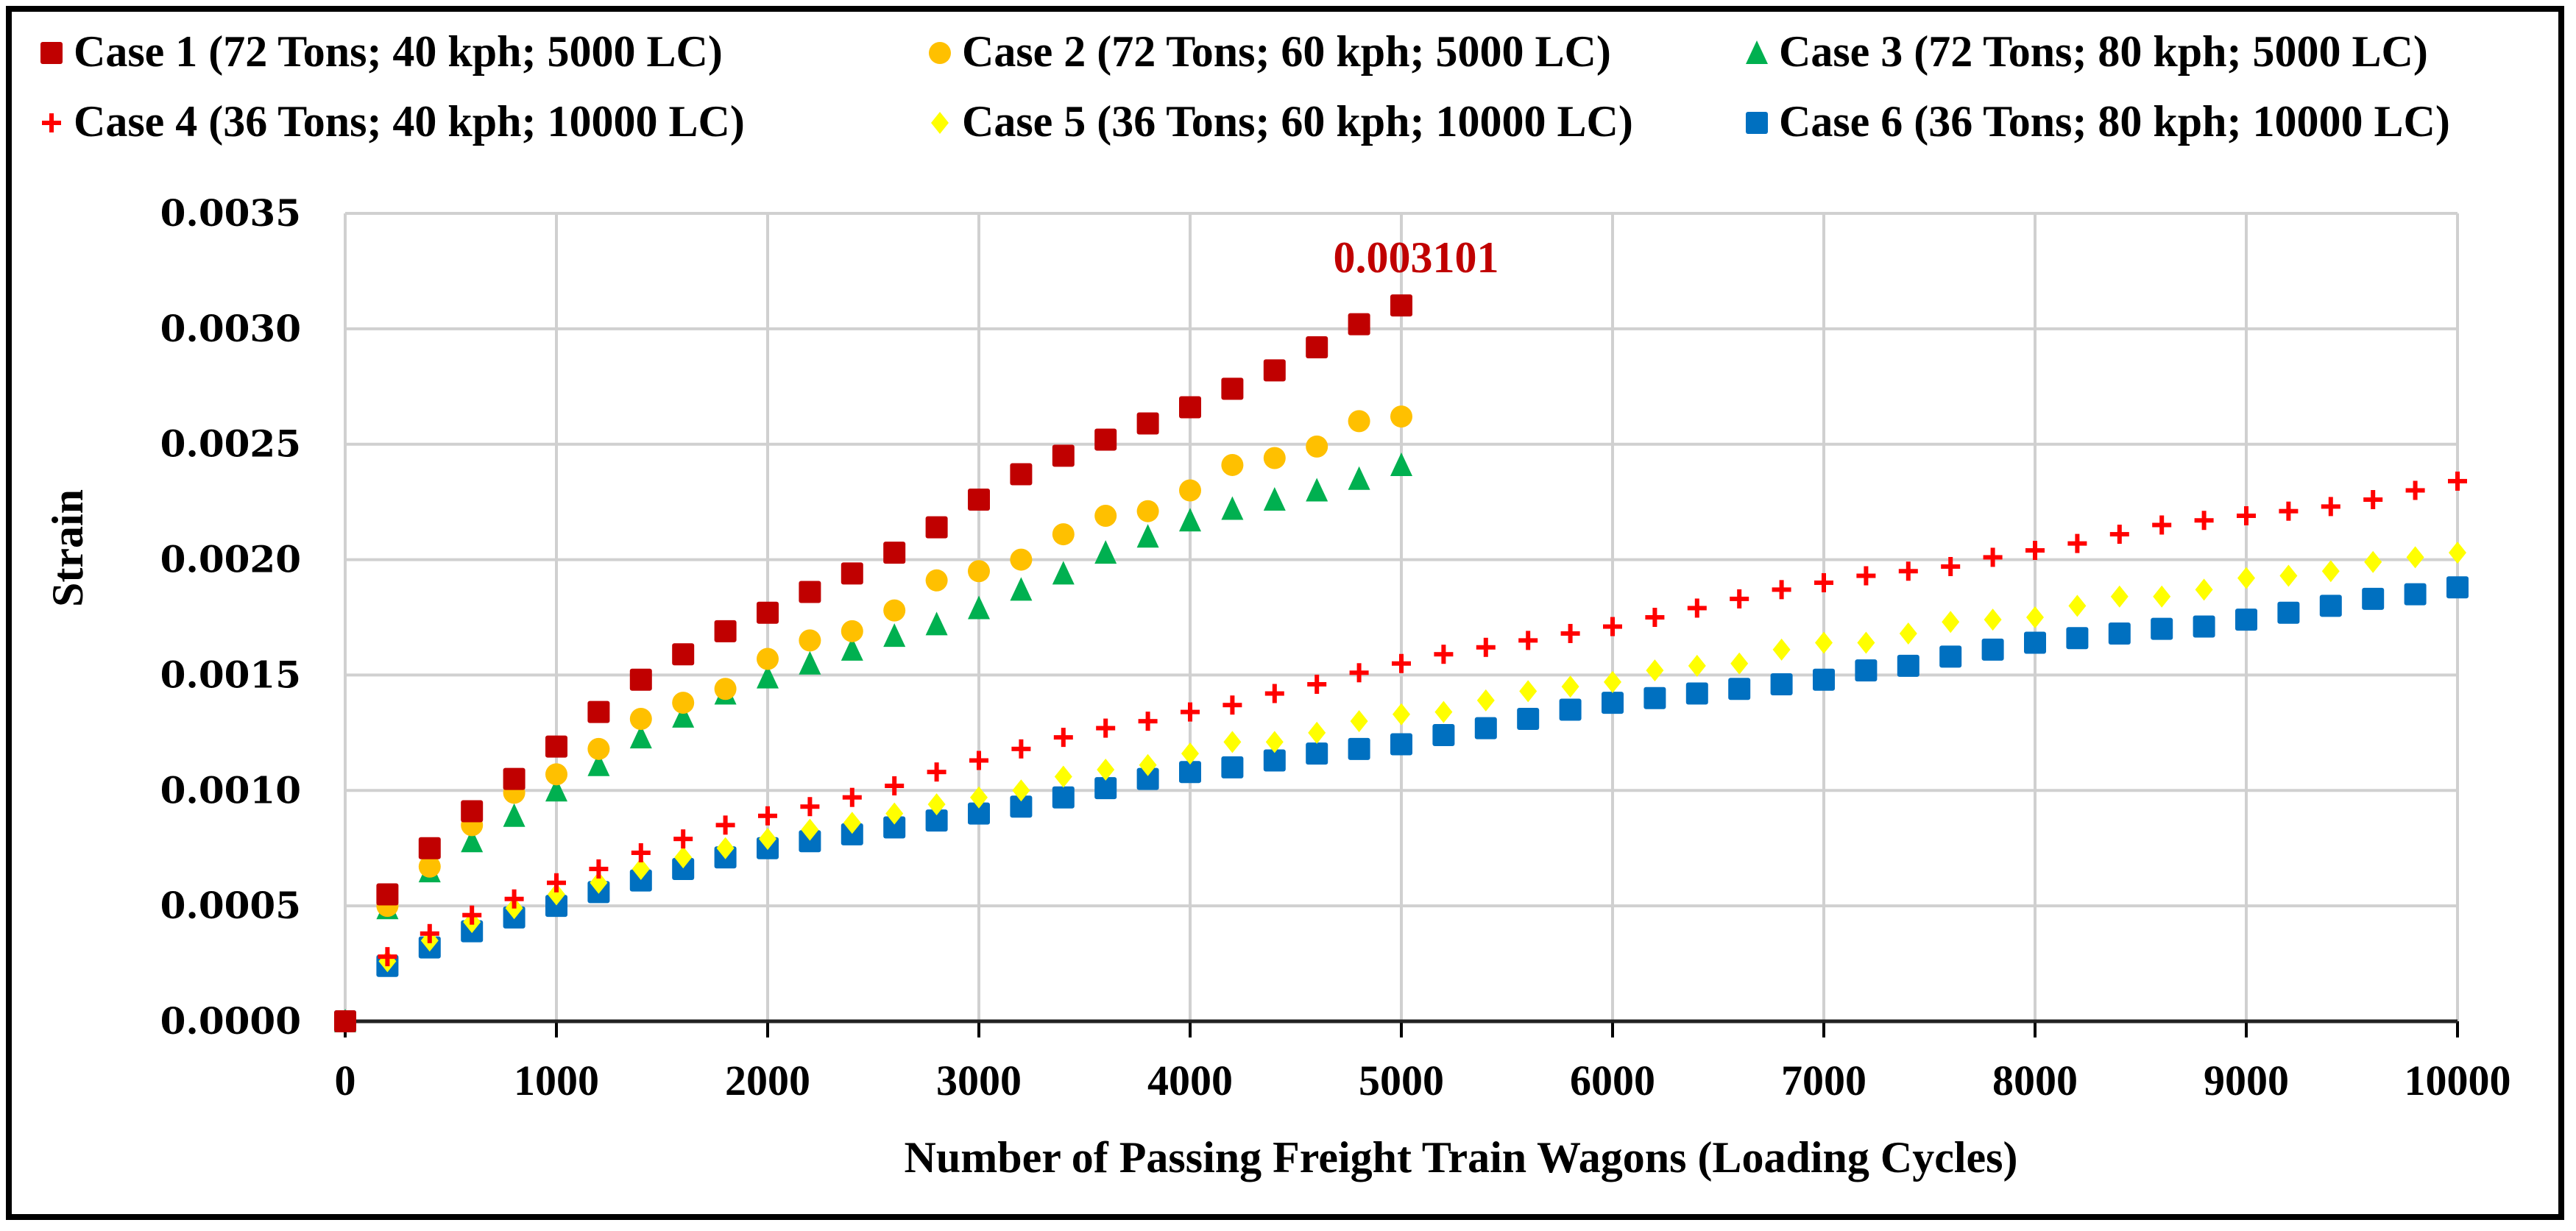 The height and width of the screenshot is (1231, 2576). I want to click on x-tick-label: 8000, so click(2035, 1080).